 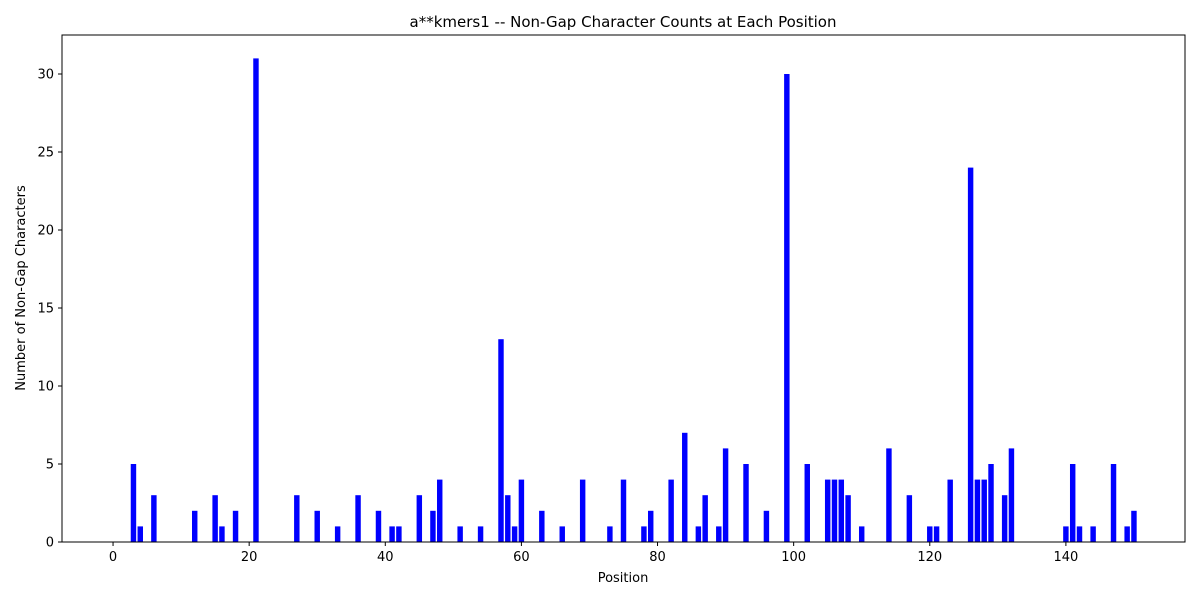 I want to click on x-tick-label: 80, so click(x=657, y=557).